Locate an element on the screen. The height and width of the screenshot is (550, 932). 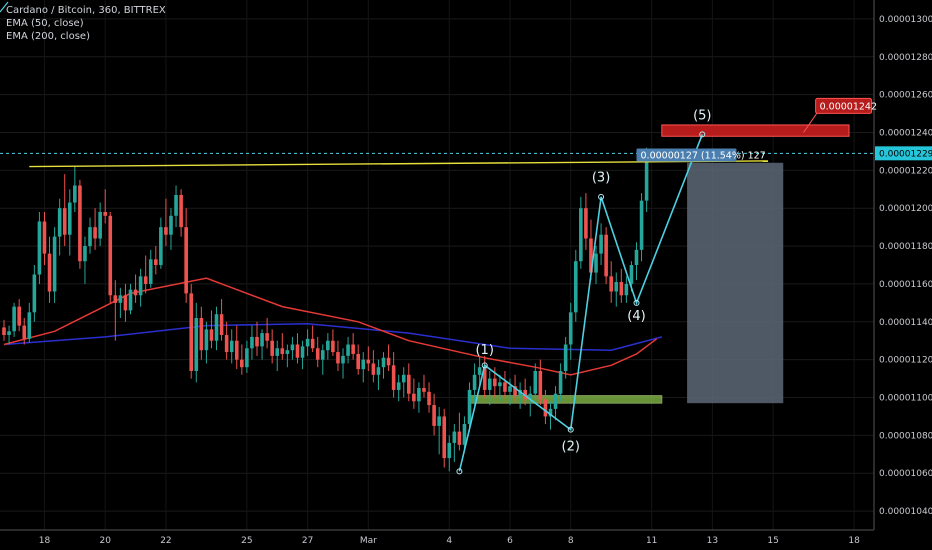
support-zone is located at coordinates (566, 399).